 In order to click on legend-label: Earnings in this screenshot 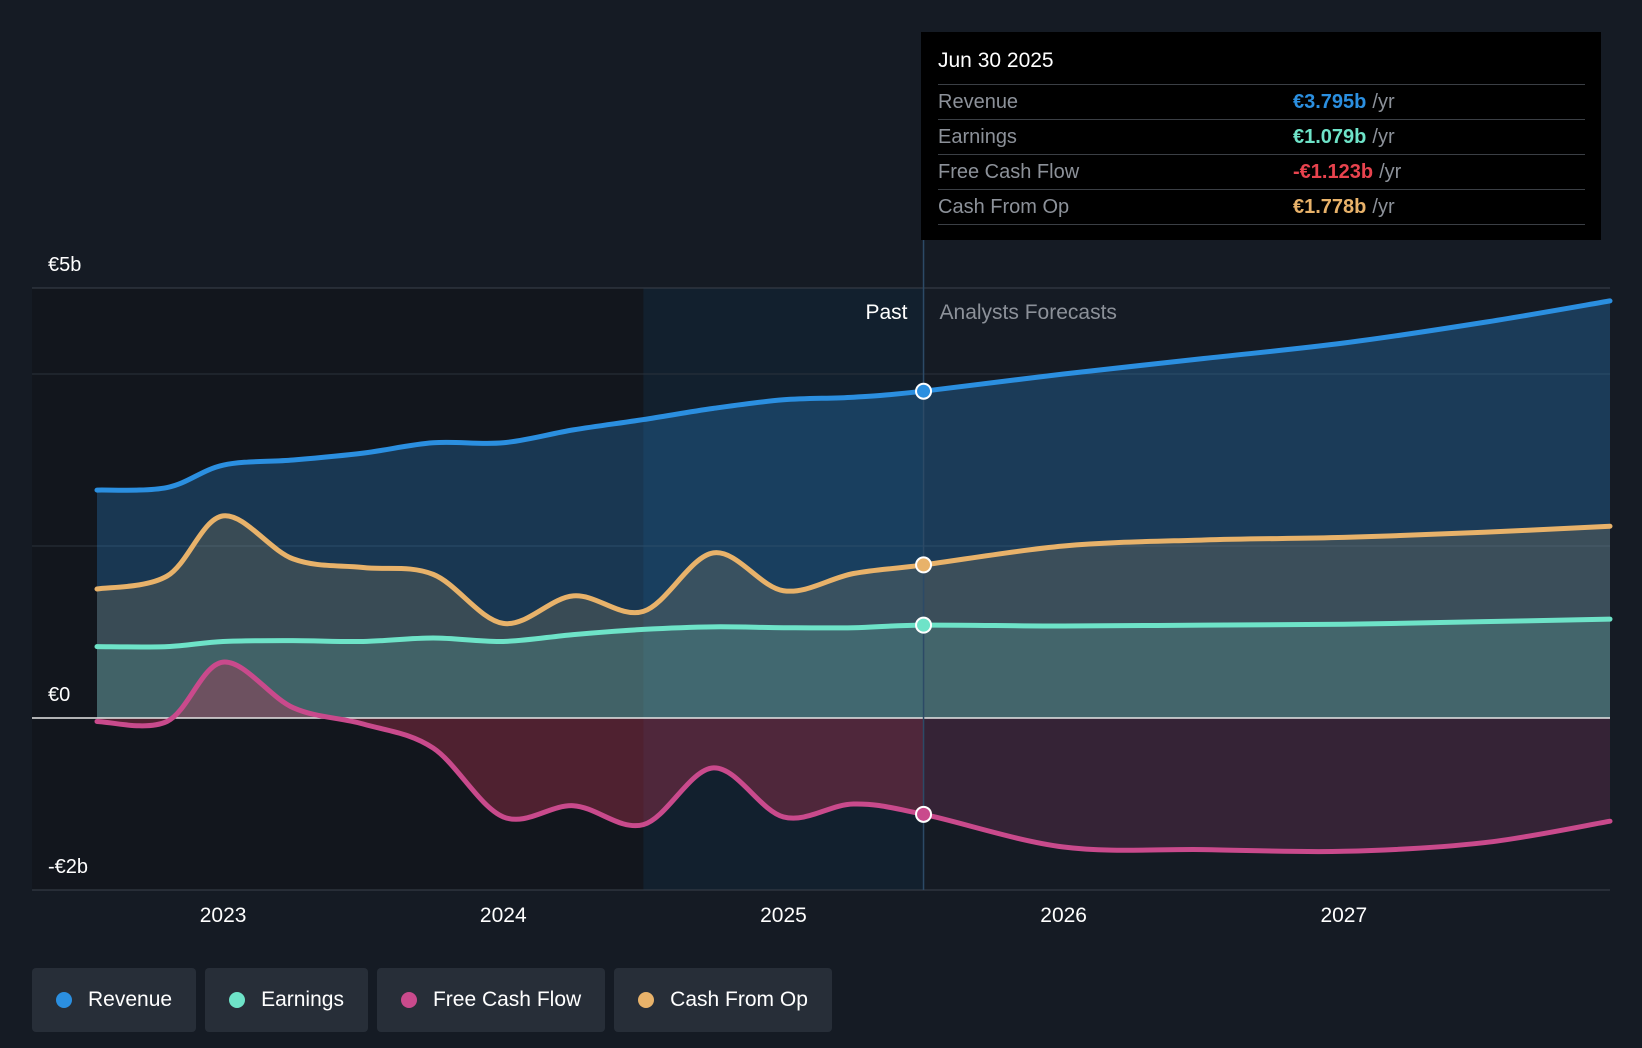, I will do `click(302, 999)`.